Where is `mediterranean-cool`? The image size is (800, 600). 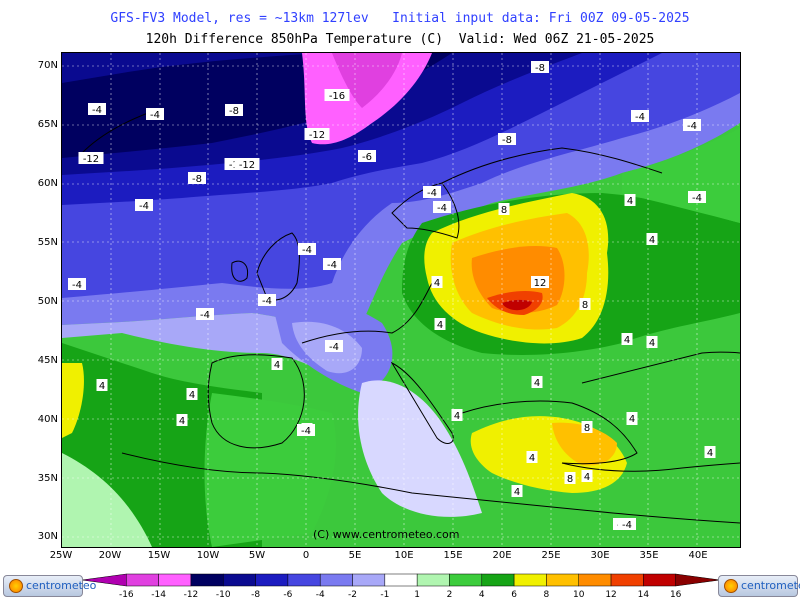 mediterranean-cool is located at coordinates (420, 448).